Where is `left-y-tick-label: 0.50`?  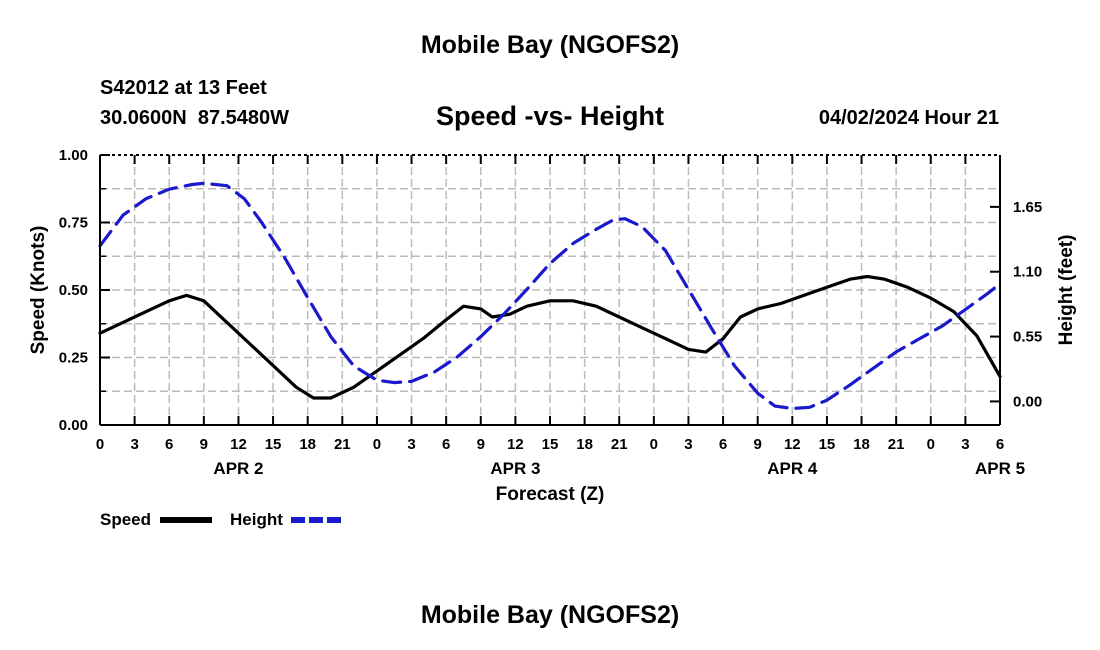 left-y-tick-label: 0.50 is located at coordinates (73, 290).